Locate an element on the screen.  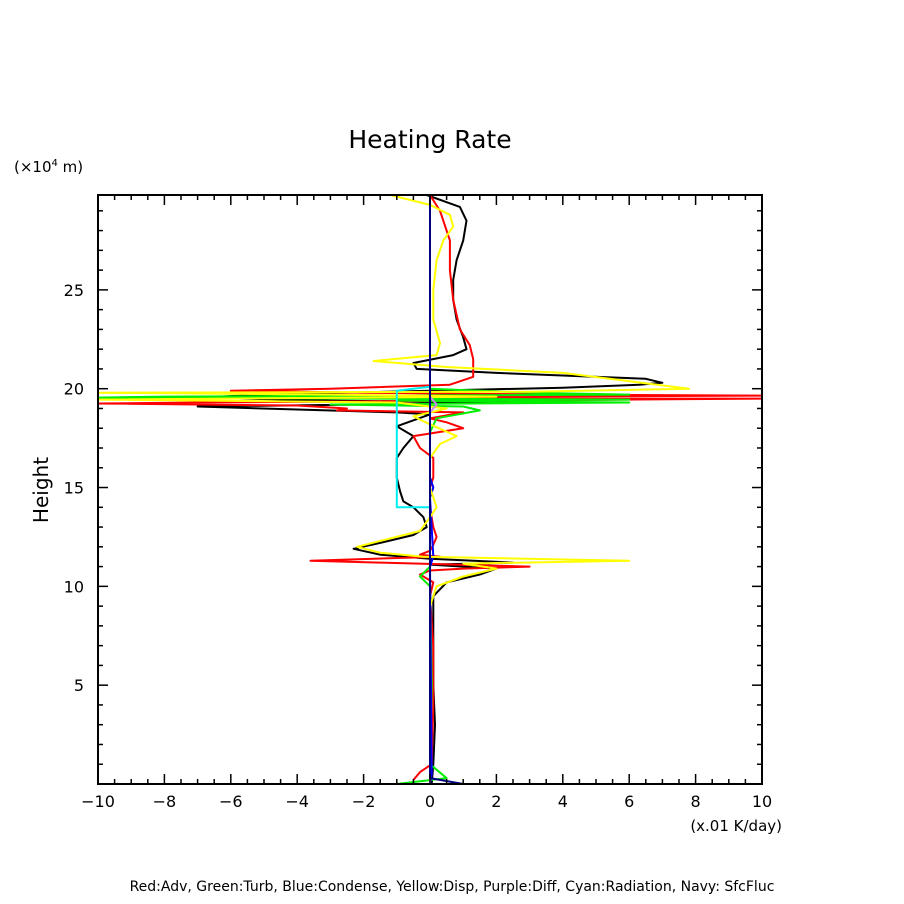
x-tick-label: −6 is located at coordinates (231, 801).